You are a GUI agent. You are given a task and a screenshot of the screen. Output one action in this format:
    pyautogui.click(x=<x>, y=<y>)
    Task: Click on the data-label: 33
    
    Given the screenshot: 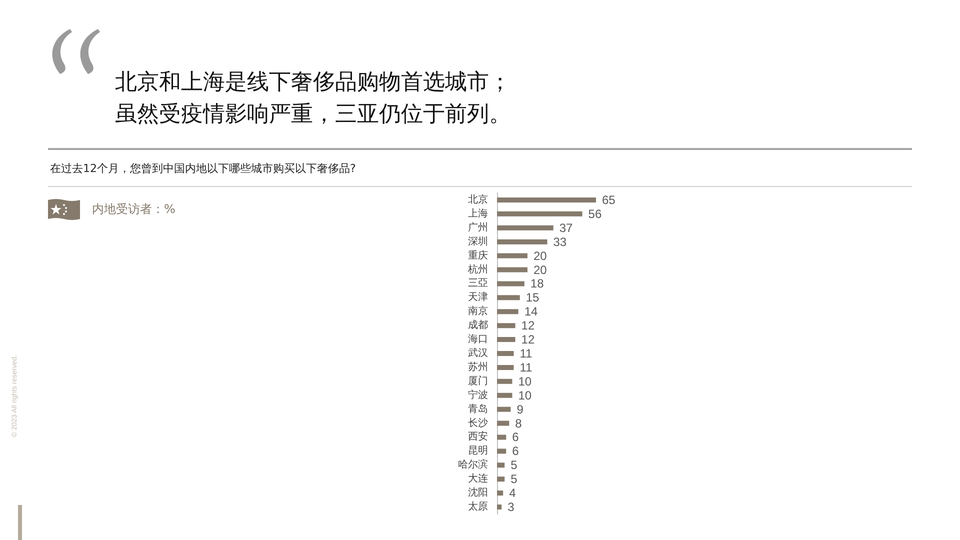 What is the action you would take?
    pyautogui.click(x=560, y=241)
    